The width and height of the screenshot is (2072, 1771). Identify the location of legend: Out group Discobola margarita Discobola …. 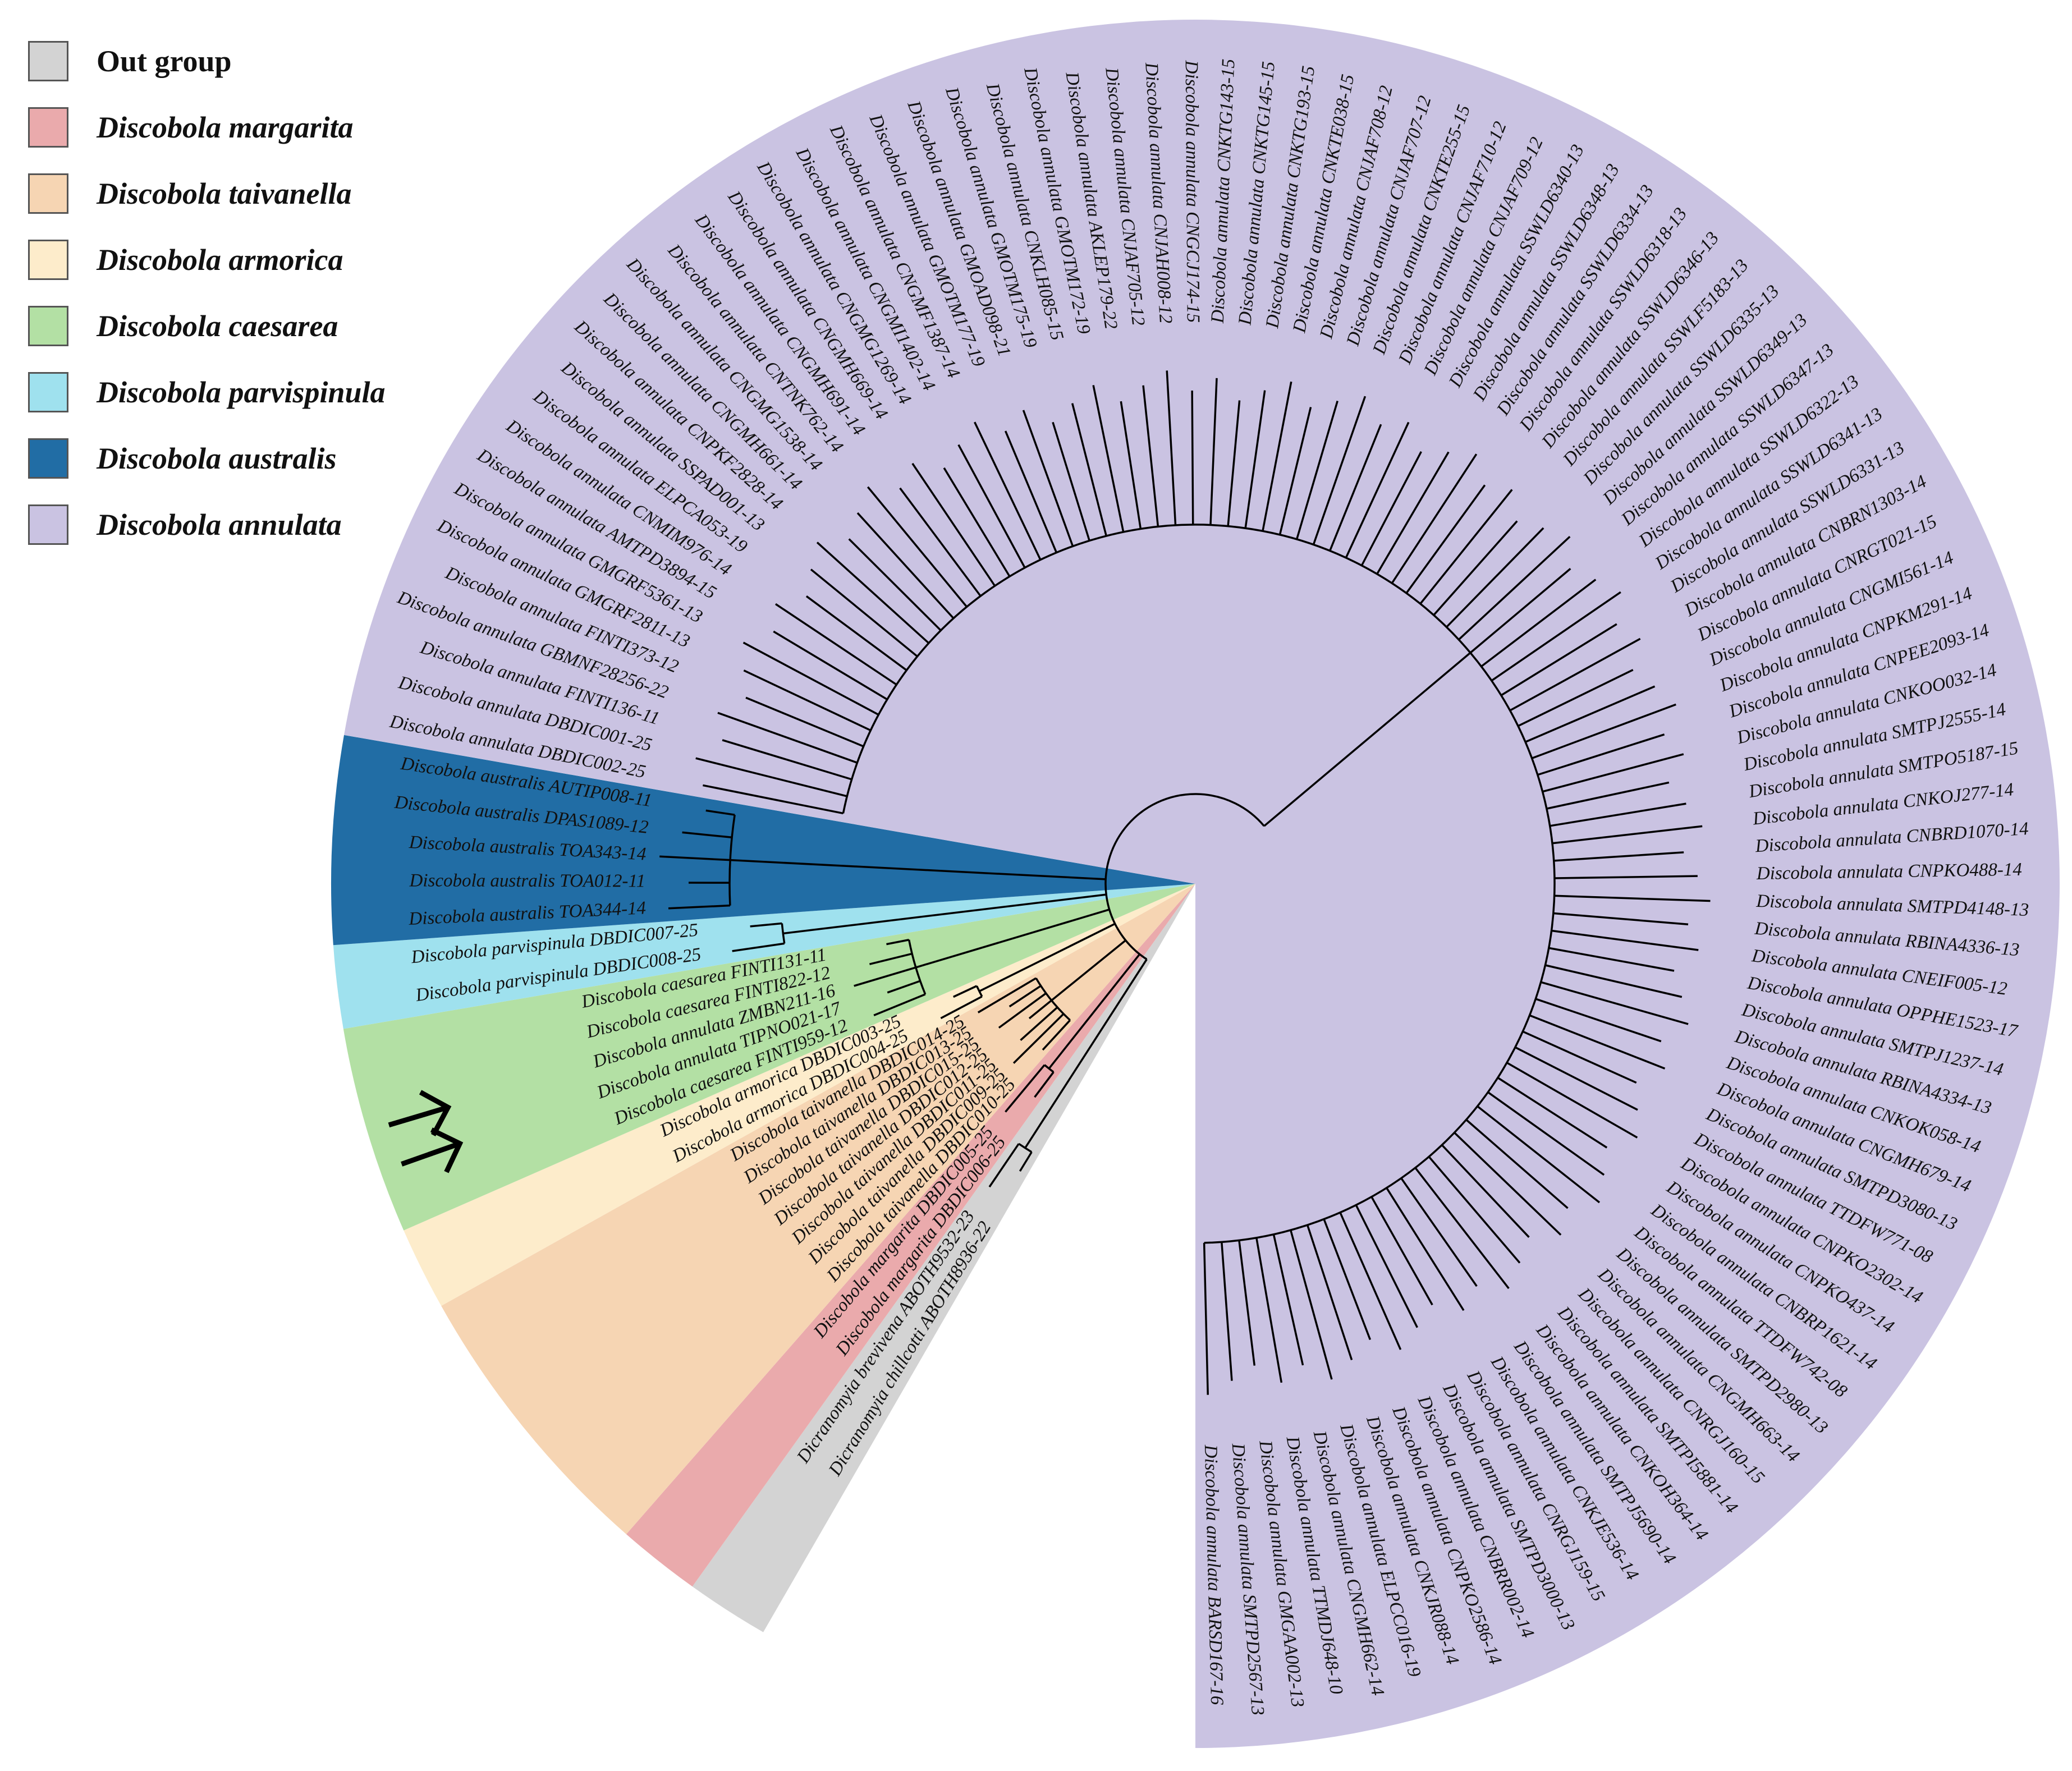
(207, 304).